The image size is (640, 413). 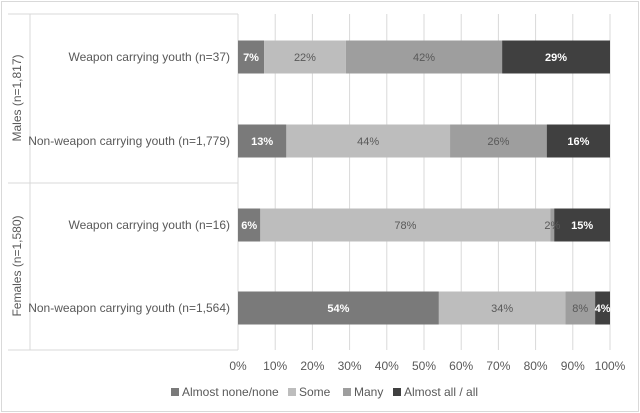 I want to click on x-tick-label: 10%, so click(x=275, y=366).